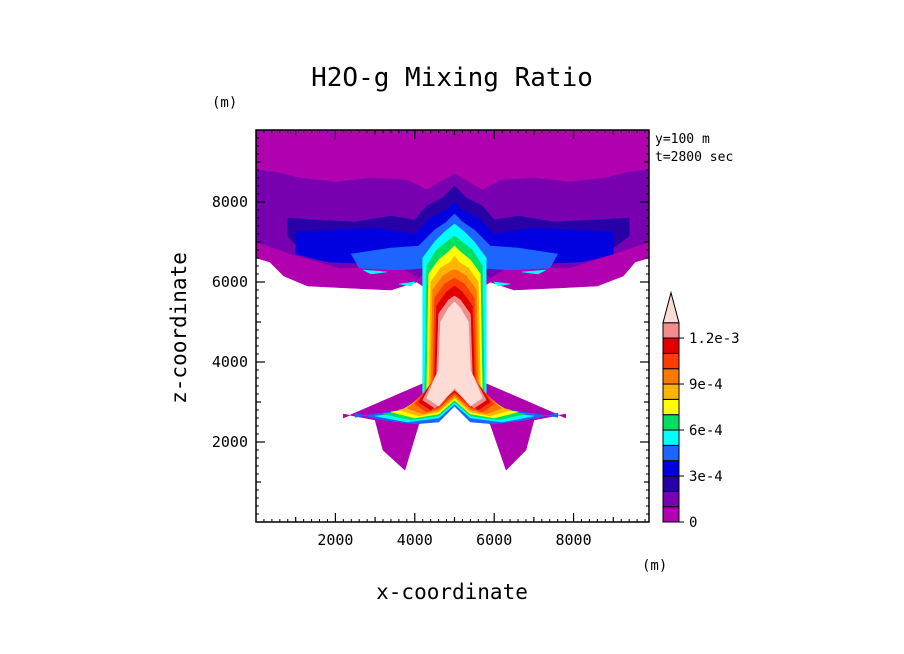  Describe the element at coordinates (574, 540) in the screenshot. I see `x-tick-label: 8000` at that location.